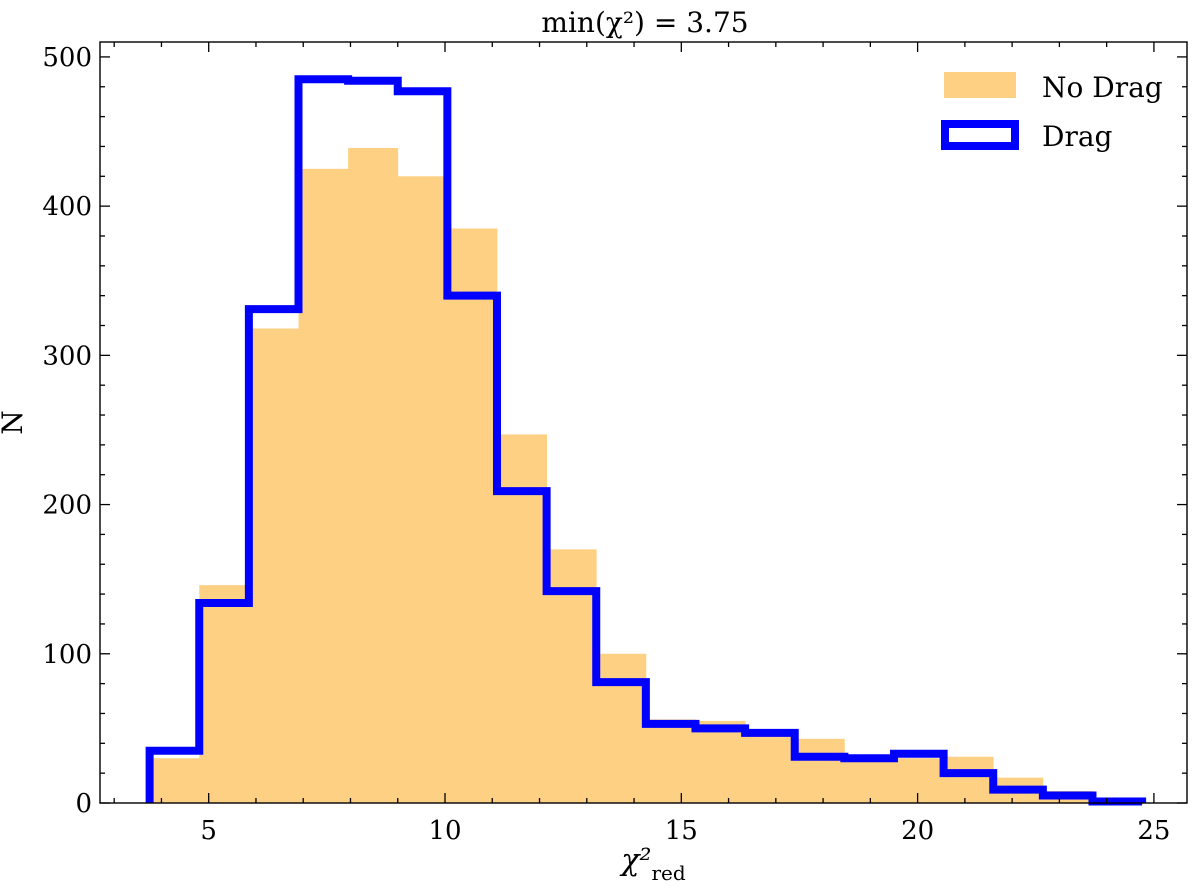 This screenshot has height=890, width=1200. Describe the element at coordinates (14, 422) in the screenshot. I see `y-axis-label: N` at that location.